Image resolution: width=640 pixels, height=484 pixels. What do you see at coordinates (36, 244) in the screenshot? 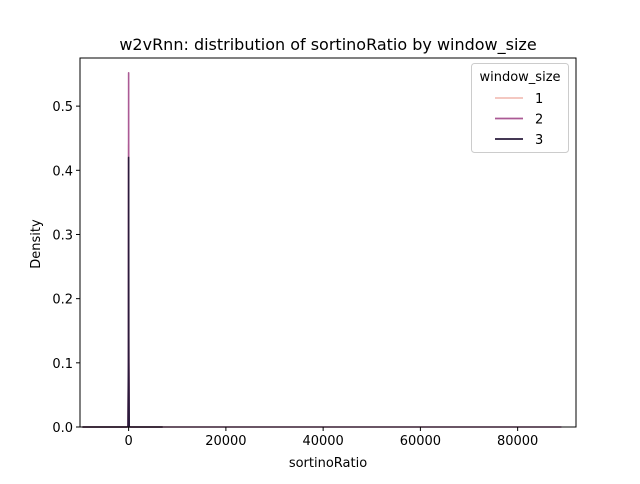
I see `y-axis-label: Density` at bounding box center [36, 244].